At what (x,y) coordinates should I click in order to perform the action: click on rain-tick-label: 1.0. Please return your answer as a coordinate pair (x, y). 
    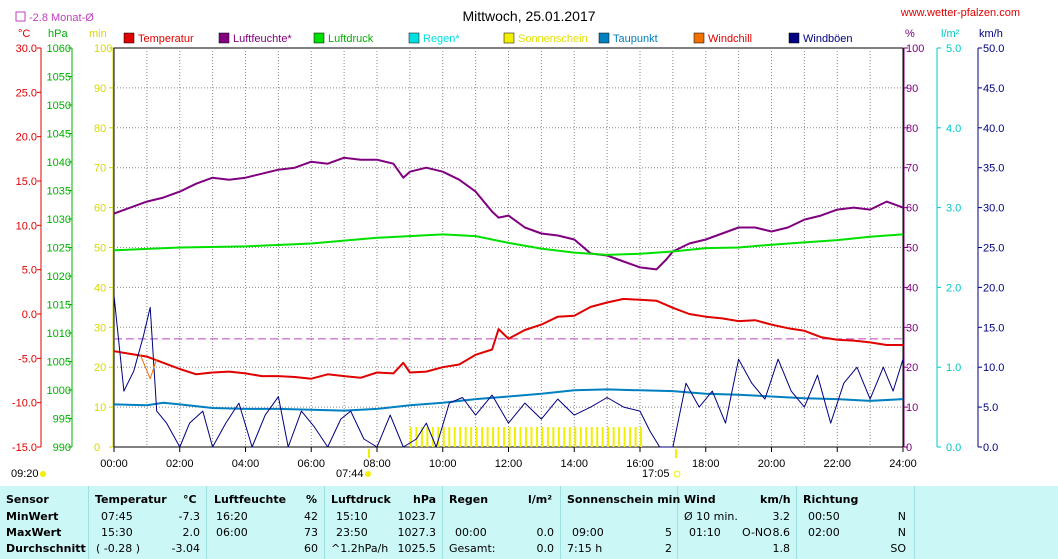
    Looking at the image, I should click on (953, 368).